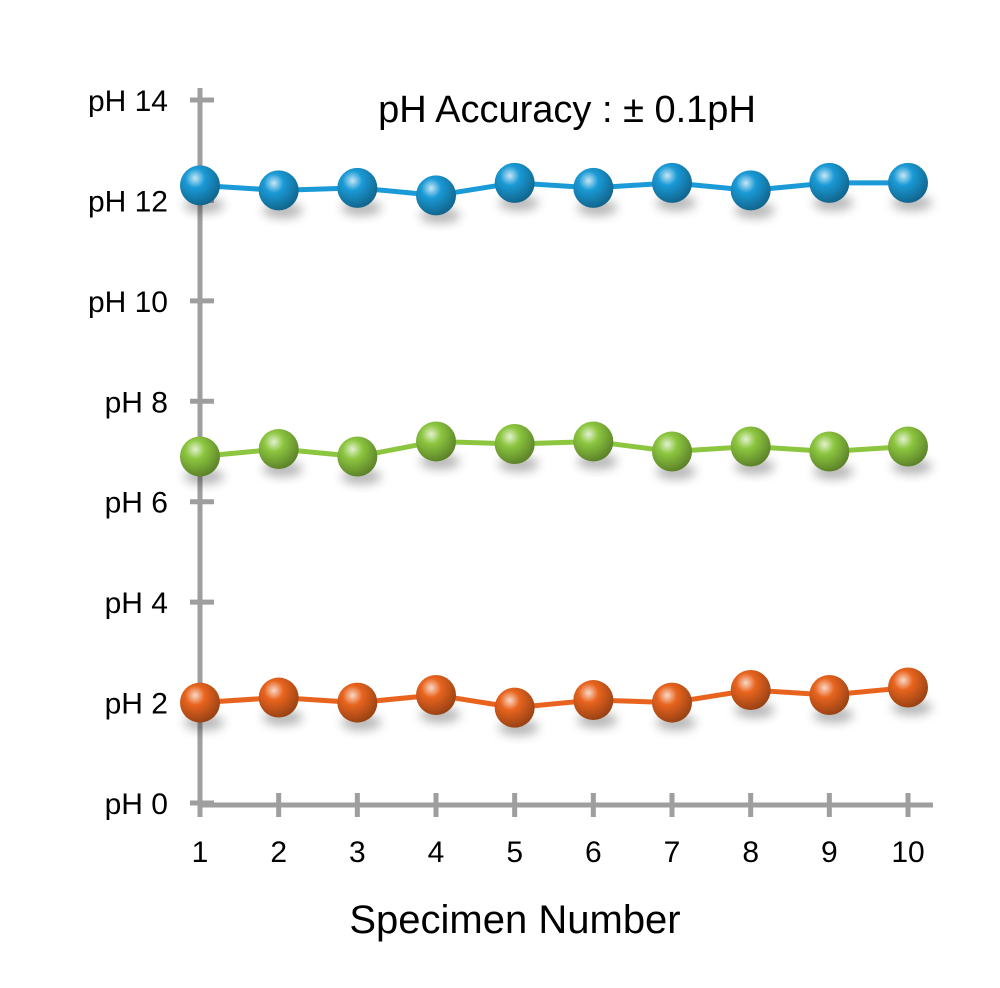  Describe the element at coordinates (128, 101) in the screenshot. I see `y-tick-label: pH 14` at that location.